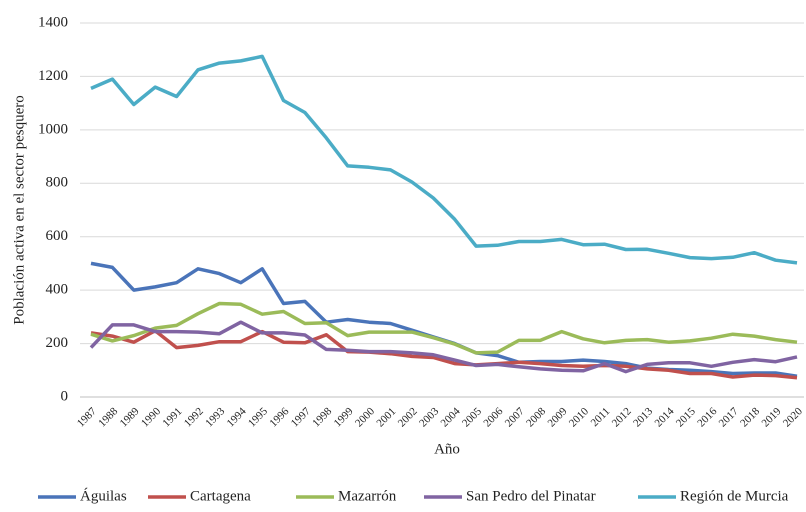  I want to click on x-tick-label: 2019, so click(771, 417).